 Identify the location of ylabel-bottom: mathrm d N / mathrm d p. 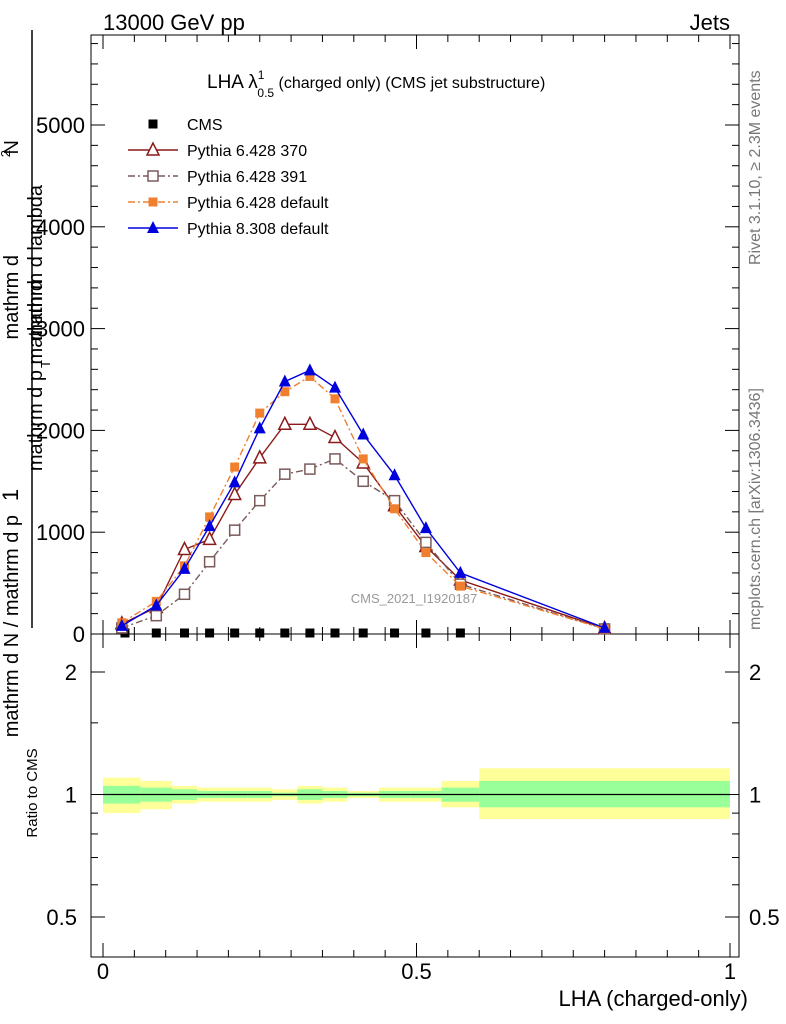
(12, 626).